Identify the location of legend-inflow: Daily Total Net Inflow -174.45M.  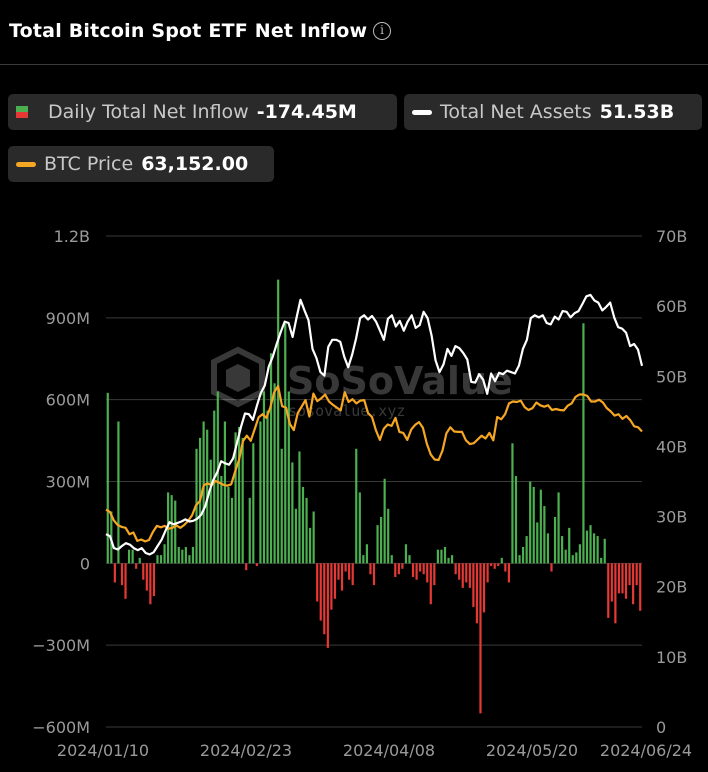
(202, 112).